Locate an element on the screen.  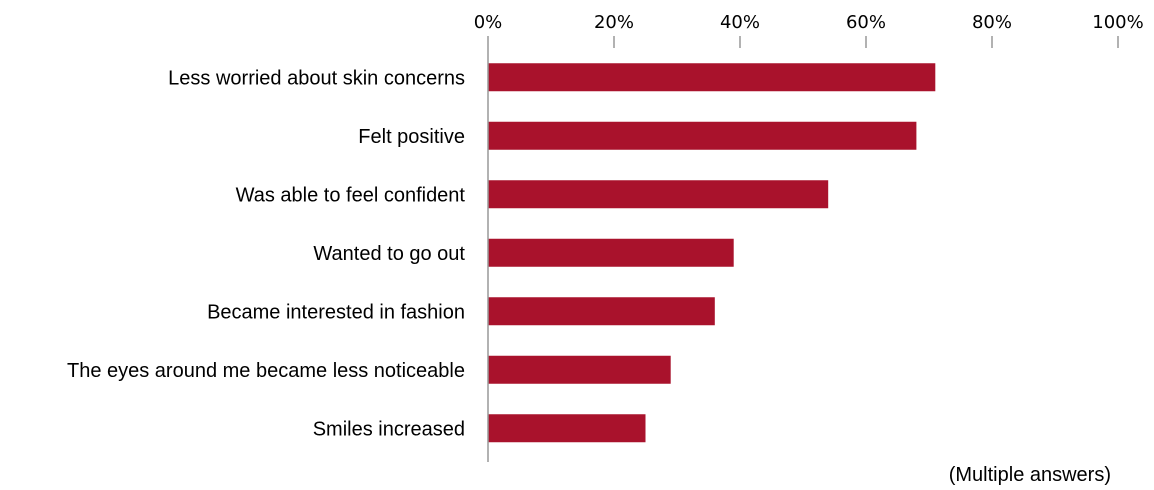
category-label: Less worried about skin concerns is located at coordinates (316, 78).